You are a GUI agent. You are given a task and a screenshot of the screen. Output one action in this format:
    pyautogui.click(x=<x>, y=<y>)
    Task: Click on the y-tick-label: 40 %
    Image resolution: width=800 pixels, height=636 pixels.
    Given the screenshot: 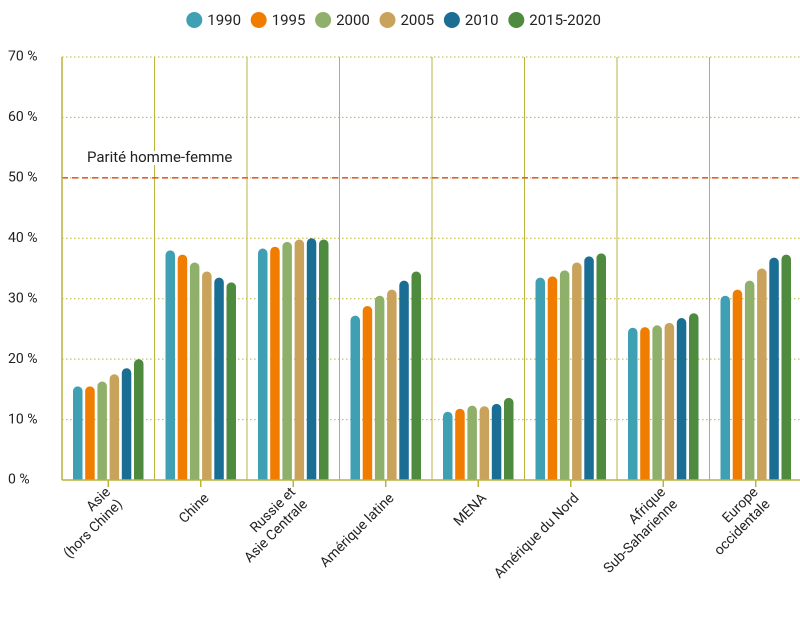 What is the action you would take?
    pyautogui.click(x=22, y=238)
    